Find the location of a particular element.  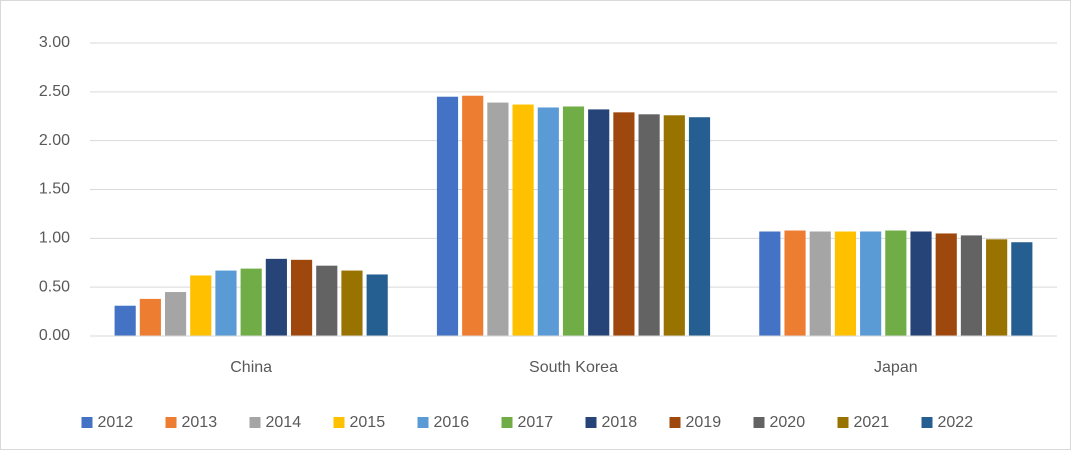

x-tick-label: South Korea is located at coordinates (573, 367).